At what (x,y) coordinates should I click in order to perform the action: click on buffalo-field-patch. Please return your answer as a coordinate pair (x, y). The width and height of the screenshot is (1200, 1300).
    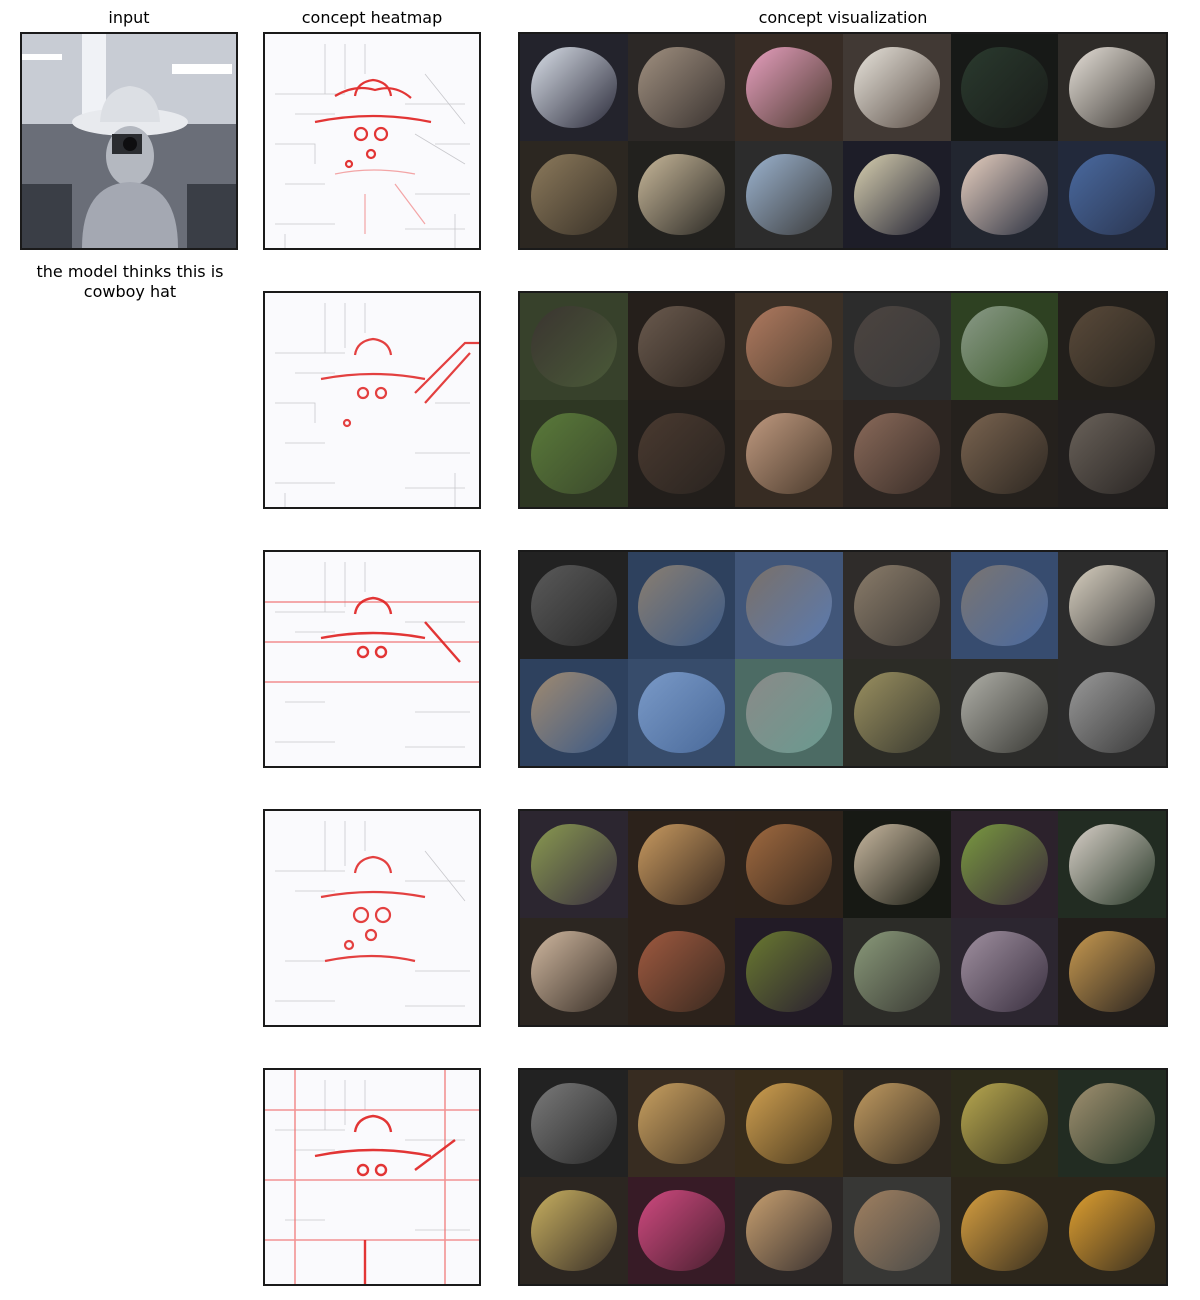
    Looking at the image, I should click on (574, 453).